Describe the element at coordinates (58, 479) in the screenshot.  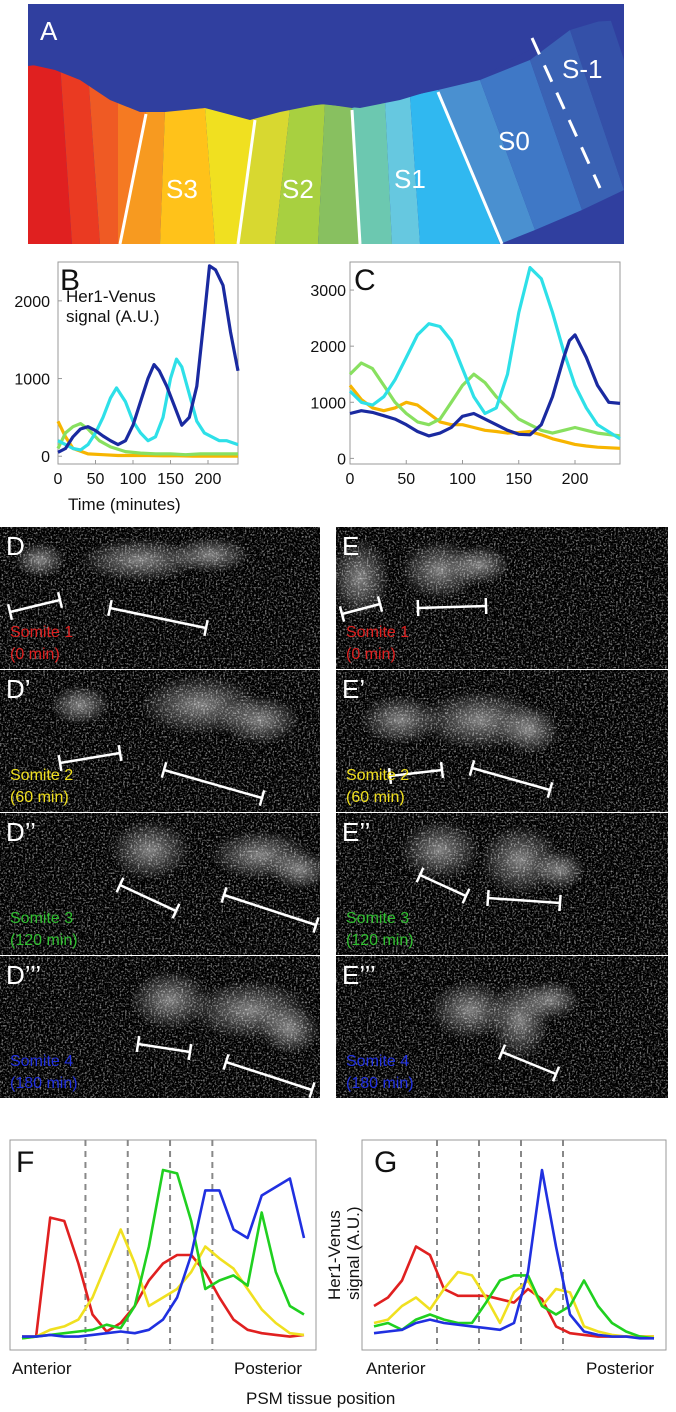
I see `x-tick-label: 0` at that location.